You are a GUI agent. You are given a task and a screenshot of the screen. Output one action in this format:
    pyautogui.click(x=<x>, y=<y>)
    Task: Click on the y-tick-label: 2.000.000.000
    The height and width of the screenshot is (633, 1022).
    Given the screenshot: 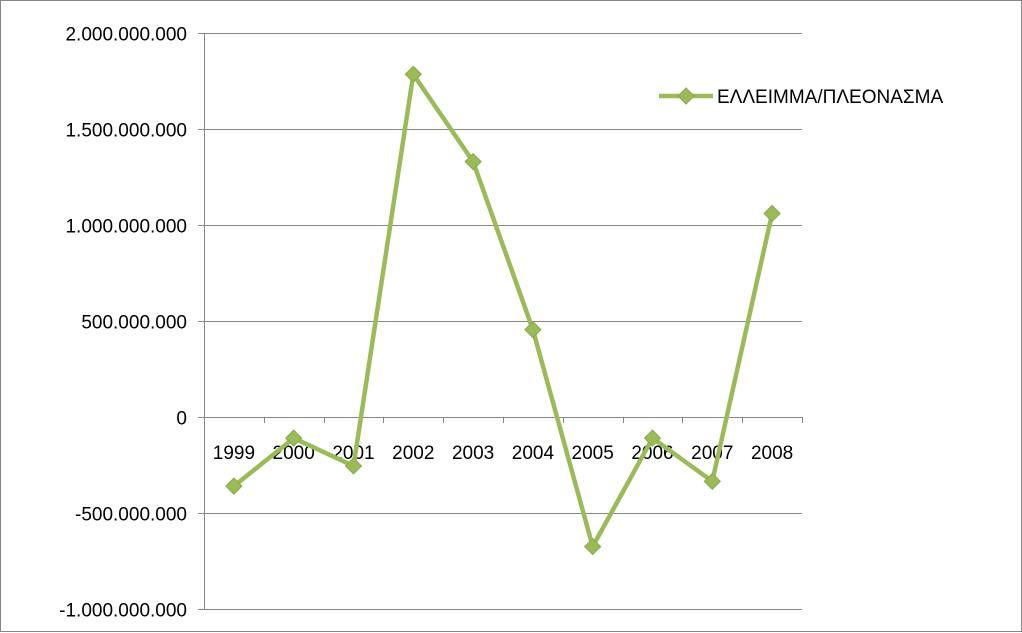 What is the action you would take?
    pyautogui.click(x=126, y=35)
    